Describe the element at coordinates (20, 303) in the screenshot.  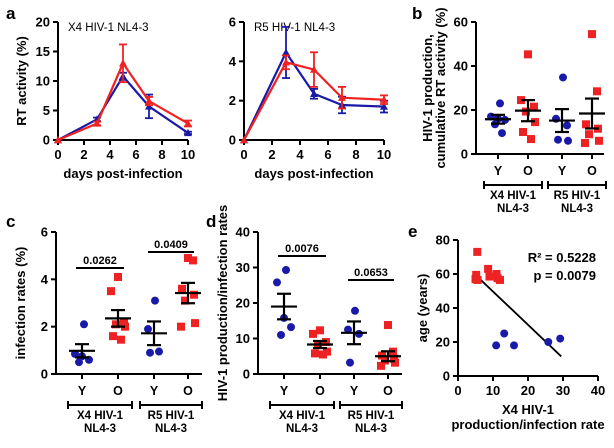
I see `y-axis-label: infection rates (%)` at that location.